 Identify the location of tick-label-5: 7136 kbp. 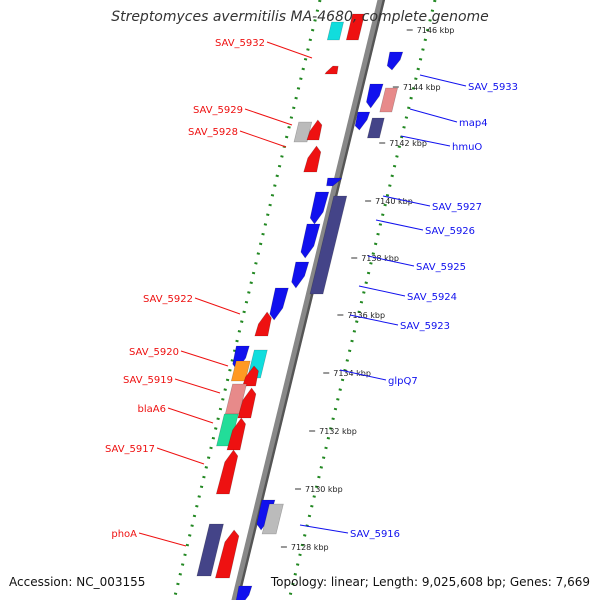
(366, 315).